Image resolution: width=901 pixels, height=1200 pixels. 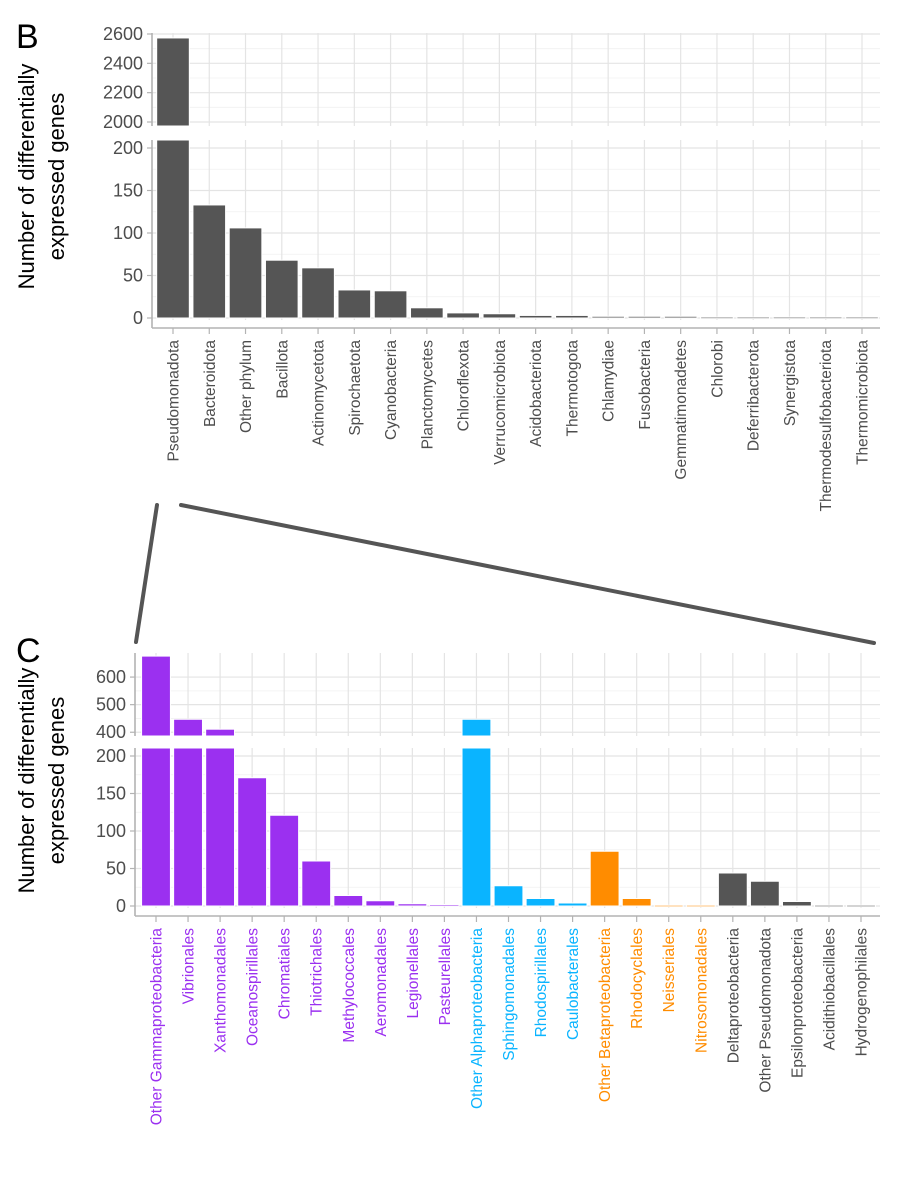 What do you see at coordinates (123, 93) in the screenshot?
I see `y-tick-label: 2200` at bounding box center [123, 93].